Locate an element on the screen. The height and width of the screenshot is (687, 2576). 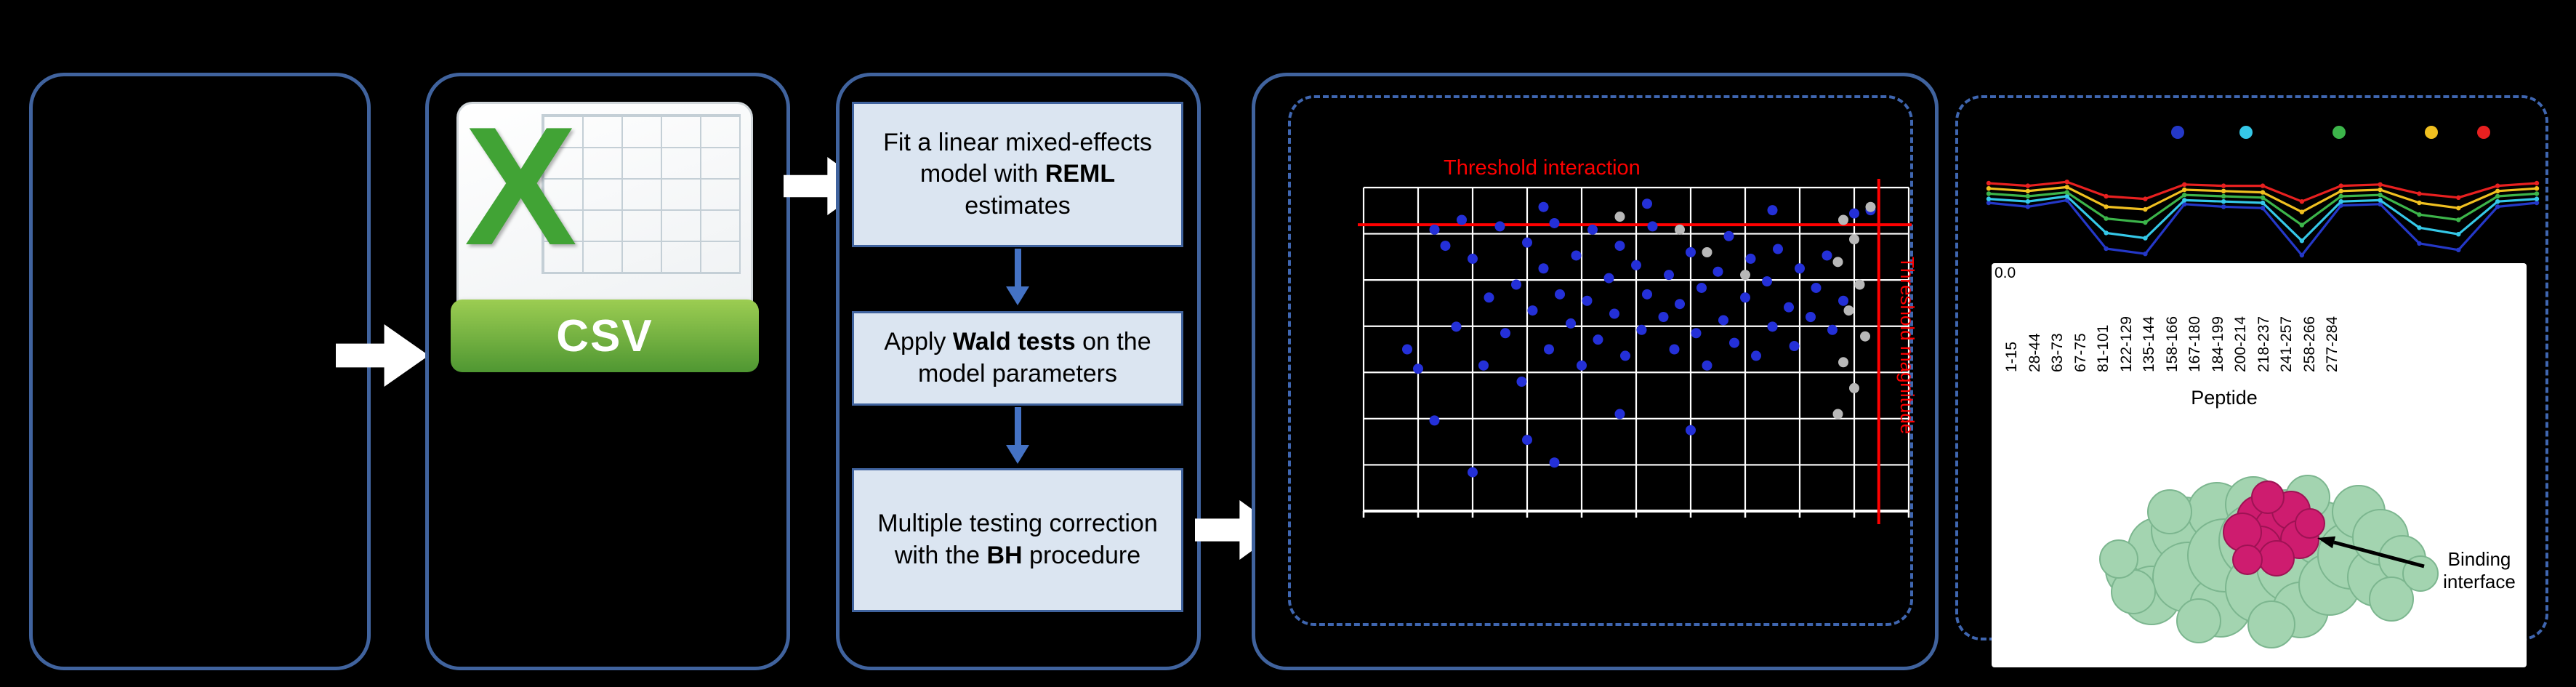
peptide-tick-label: 63-73 is located at coordinates (2057, 352).